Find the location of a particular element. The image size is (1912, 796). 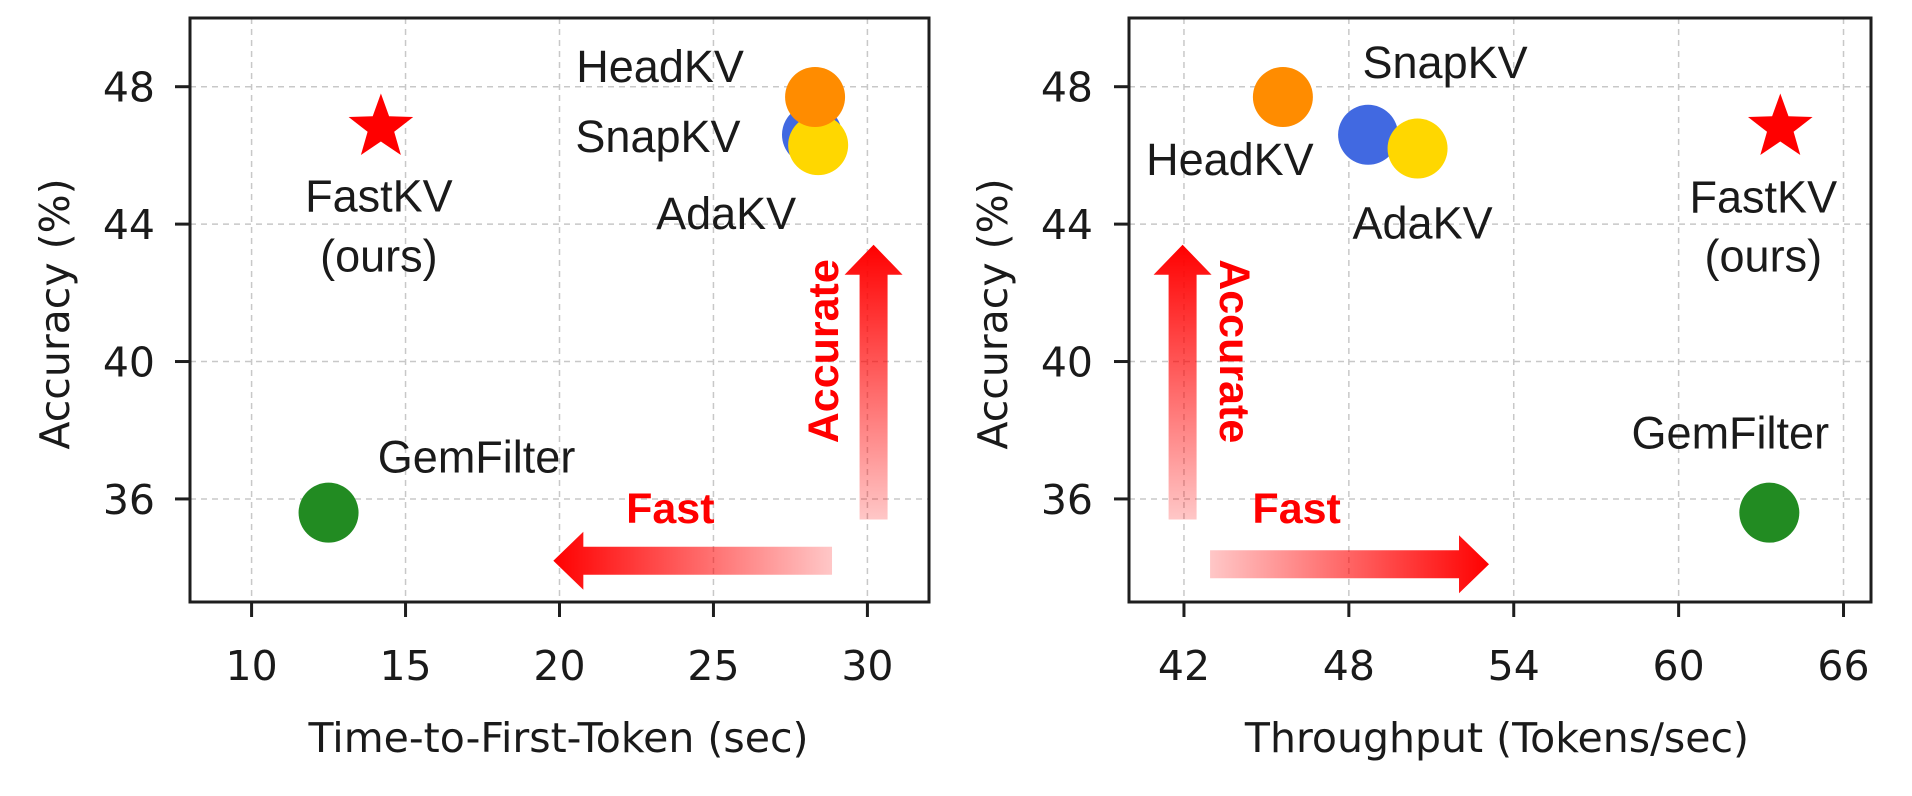

x-tick-label: 25 is located at coordinates (713, 666).